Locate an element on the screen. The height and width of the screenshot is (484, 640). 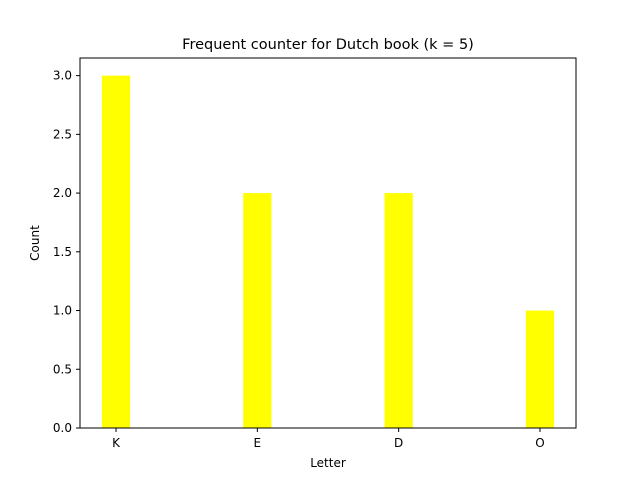
y-tick-label: 1.5 is located at coordinates (62, 252).